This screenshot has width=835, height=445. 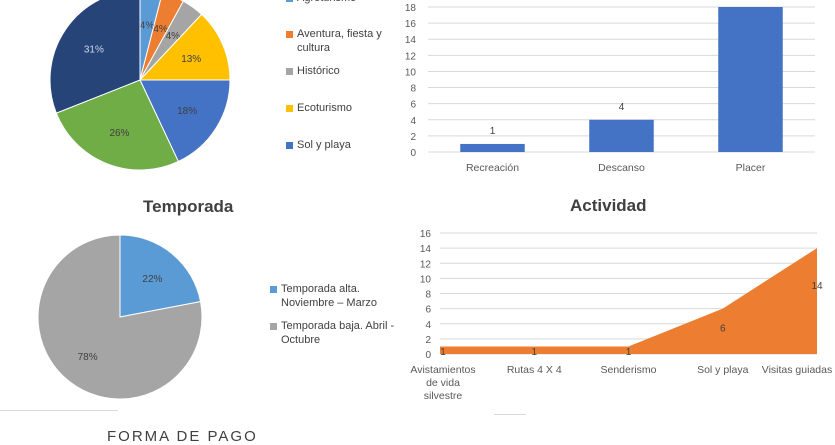 I want to click on pie-slice-sol-y-playa, so click(x=185, y=121).